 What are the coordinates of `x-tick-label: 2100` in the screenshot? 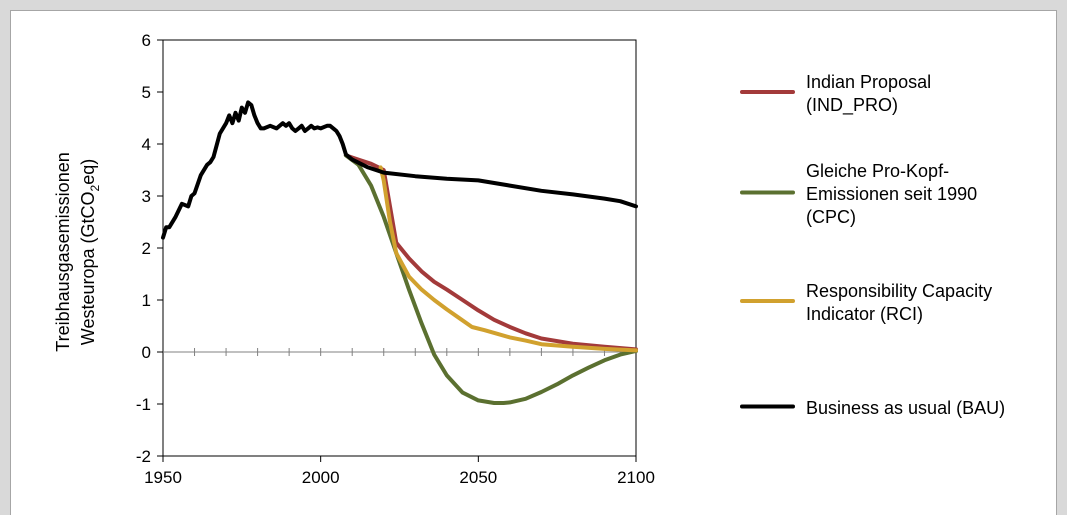 It's located at (636, 477).